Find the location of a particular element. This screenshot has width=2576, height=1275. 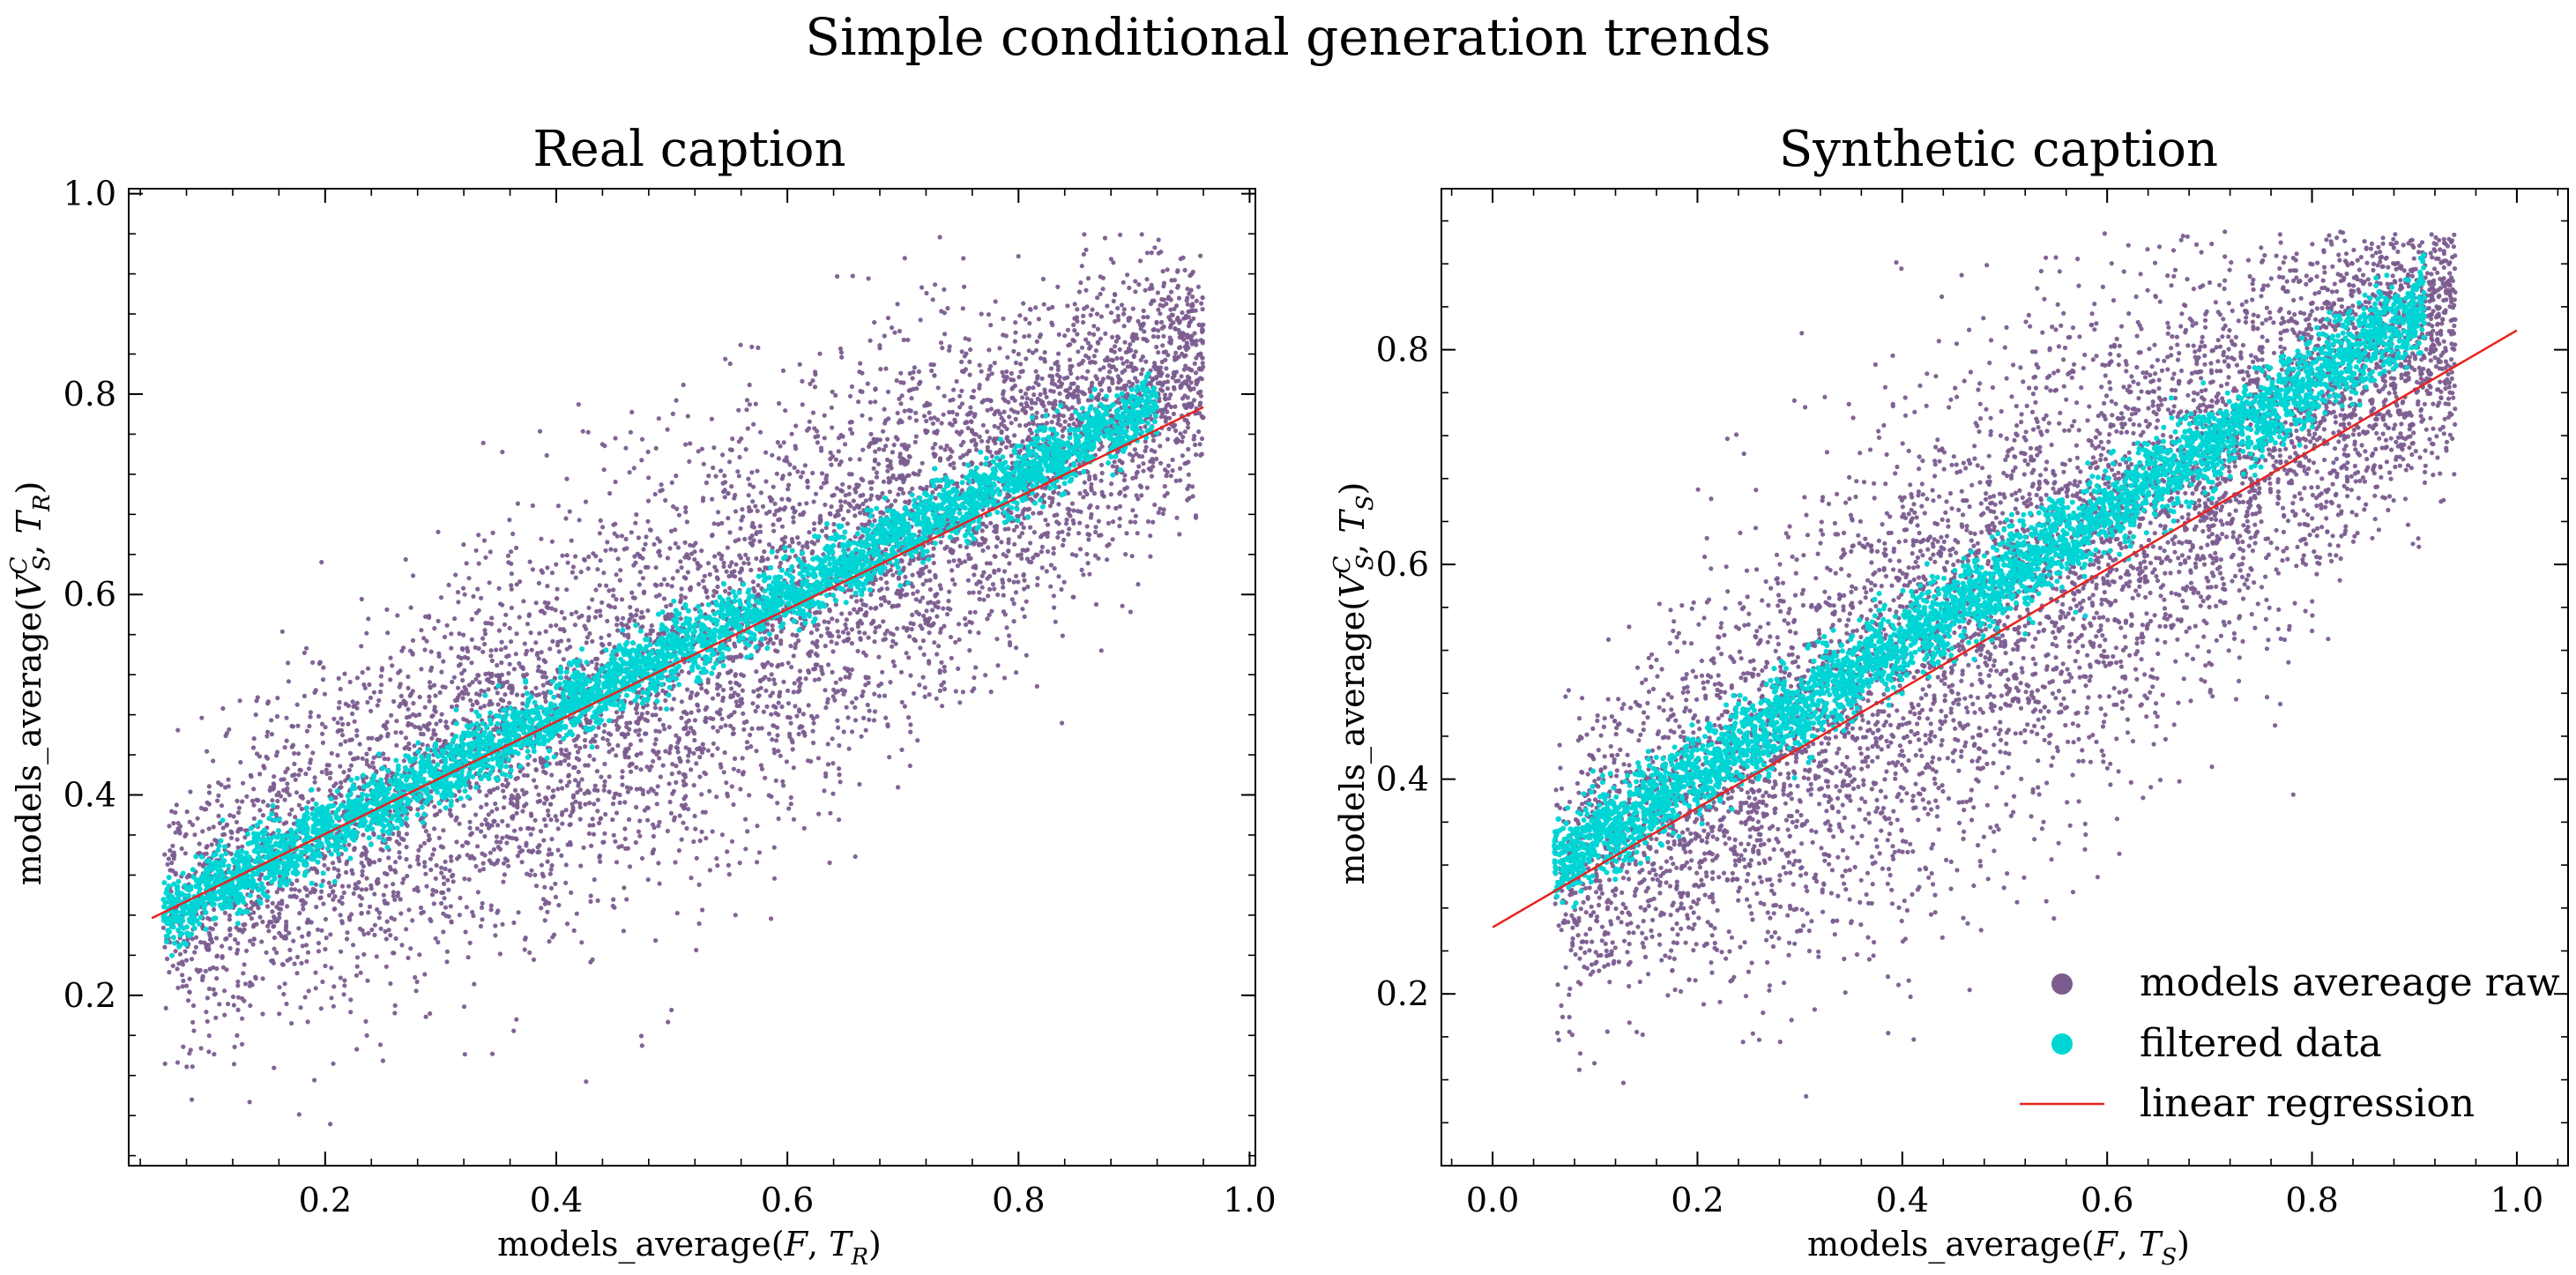

x-tick-label: 0.0 is located at coordinates (1492, 1200).